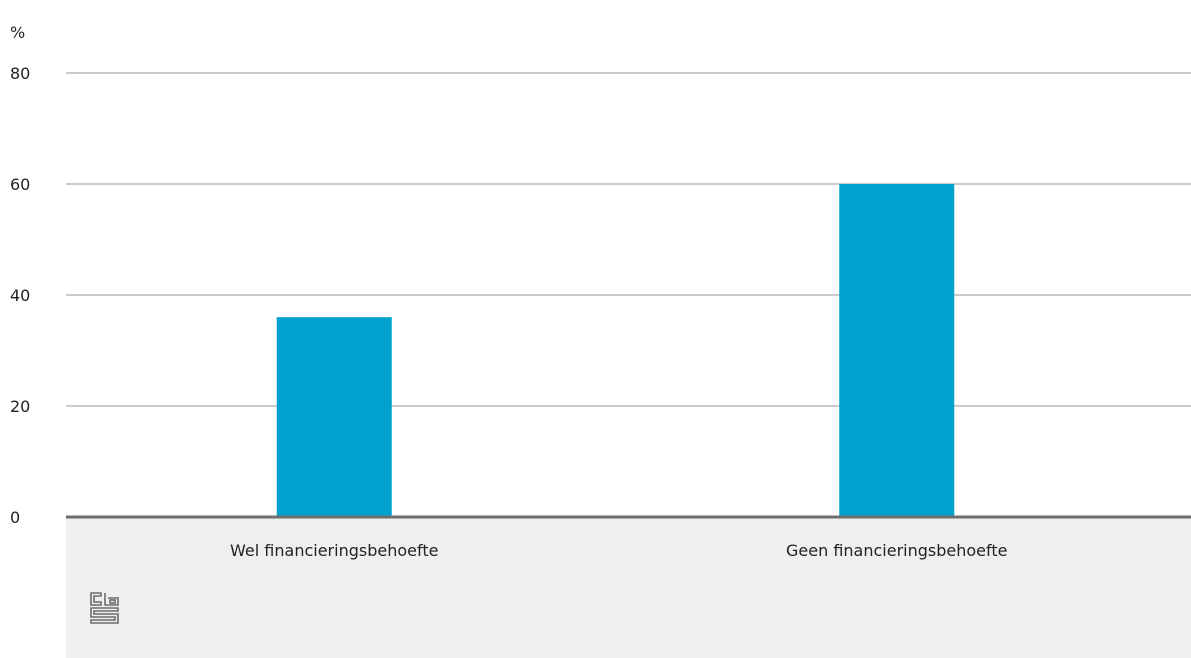  Describe the element at coordinates (17, 32) in the screenshot. I see `y-axis-unit-label: %` at that location.